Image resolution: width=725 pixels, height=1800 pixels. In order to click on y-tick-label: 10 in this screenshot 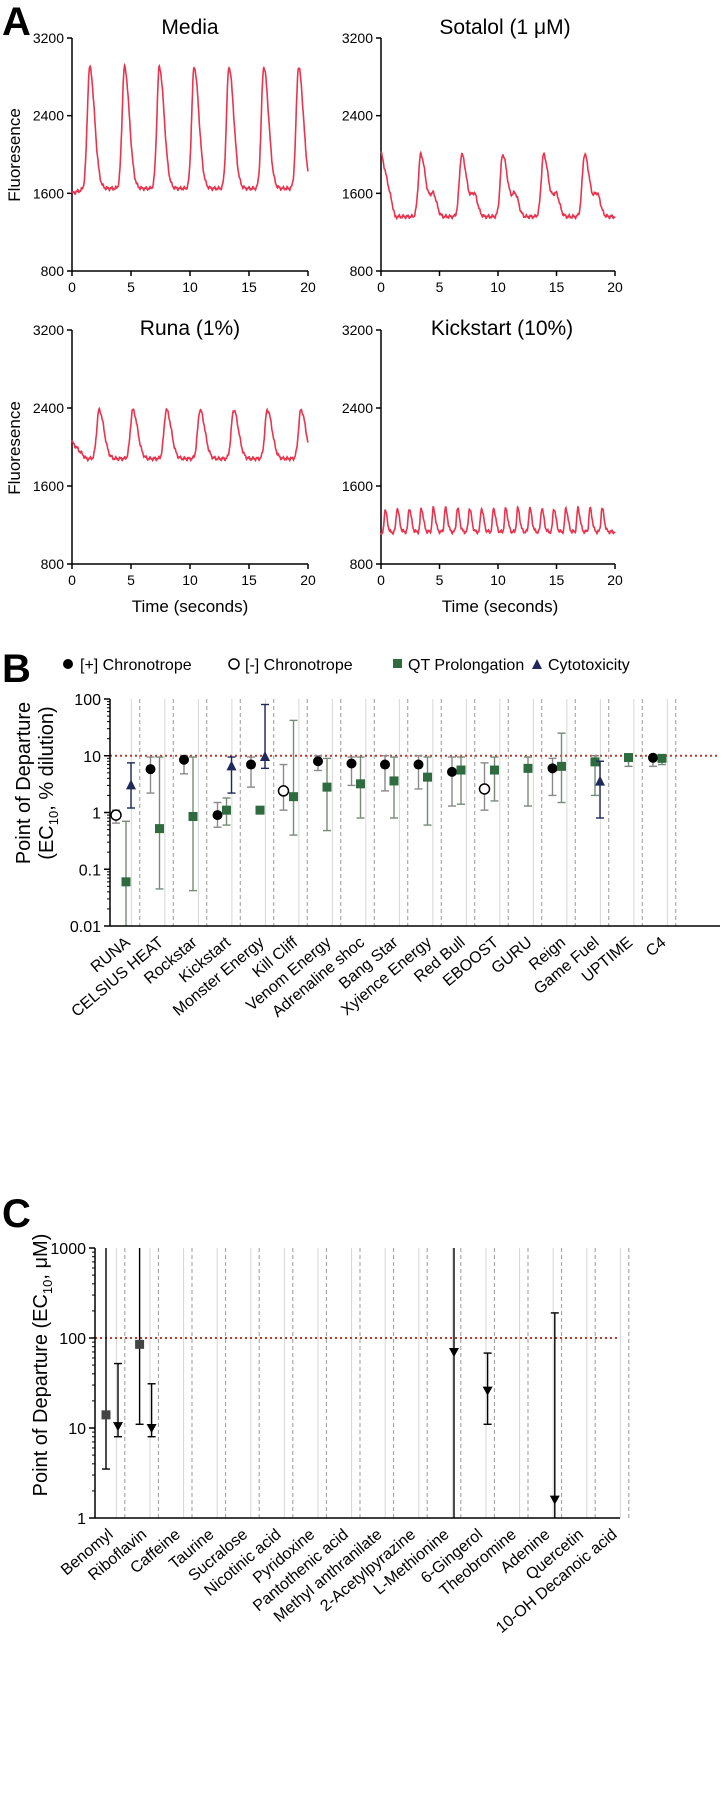, I will do `click(92, 757)`.